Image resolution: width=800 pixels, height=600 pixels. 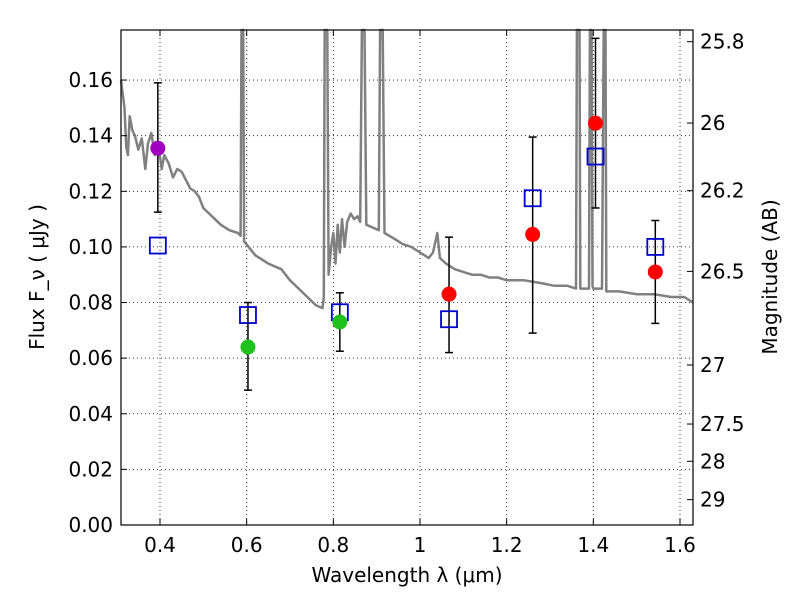 What do you see at coordinates (37, 277) in the screenshot?
I see `y-axis-label: Flux F_ν ( μJy )` at bounding box center [37, 277].